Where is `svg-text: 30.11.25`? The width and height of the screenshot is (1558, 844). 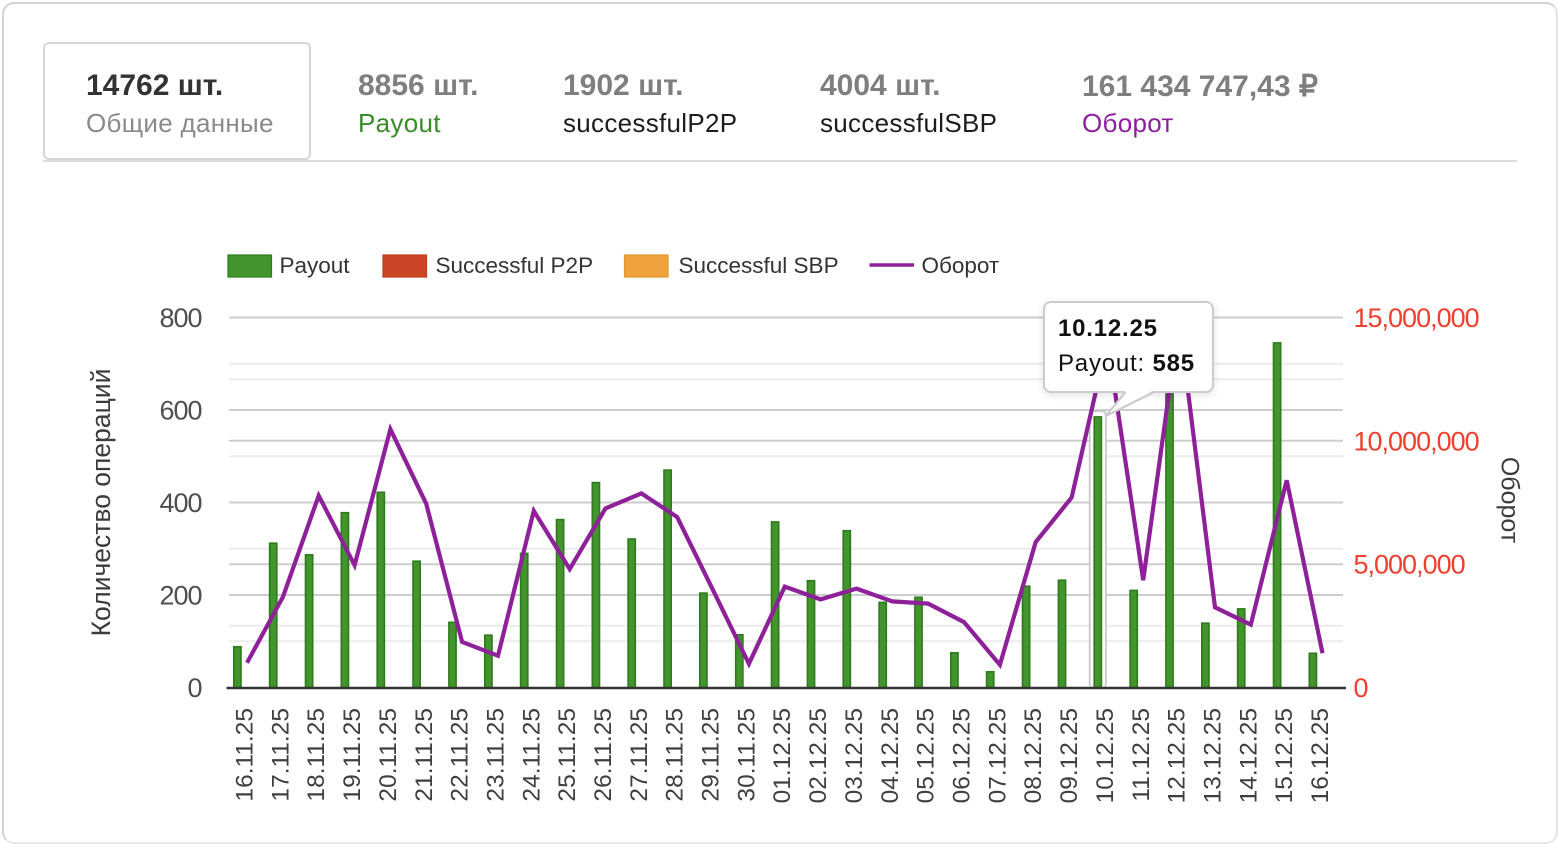
svg-text: 30.11.25 is located at coordinates (746, 755).